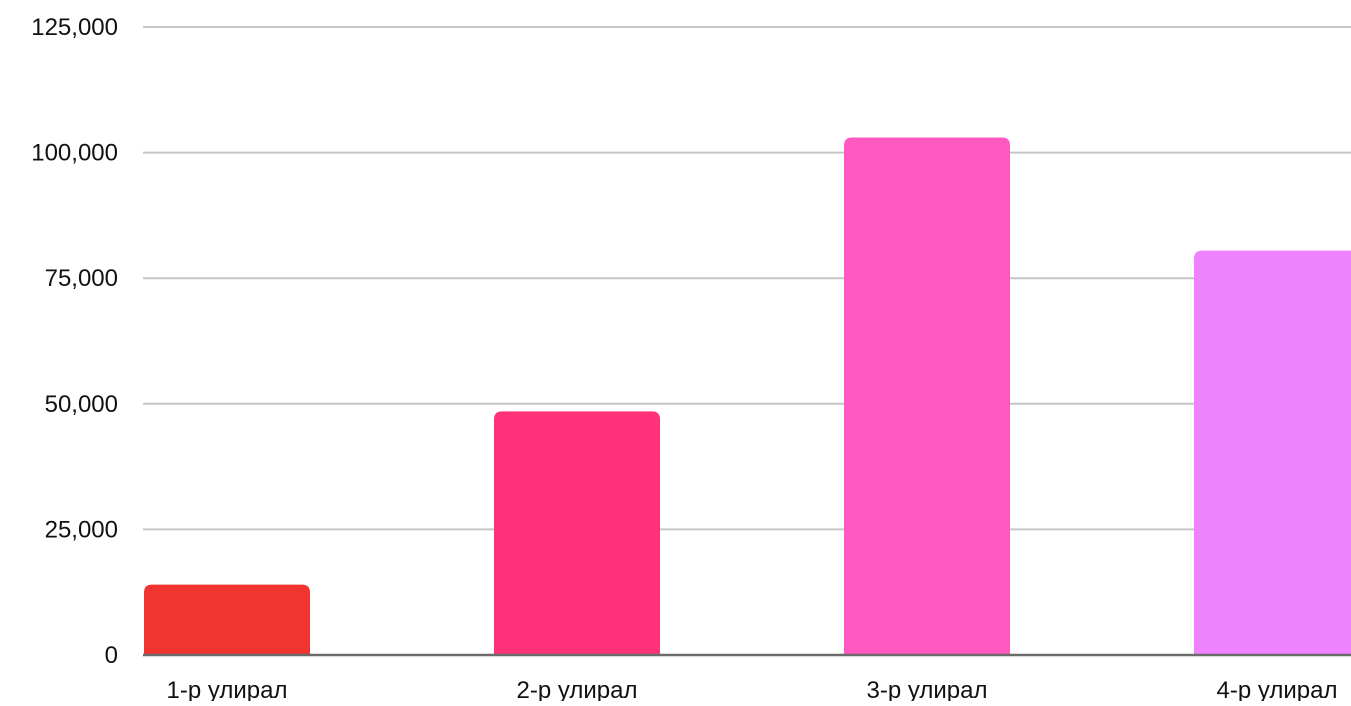  Describe the element at coordinates (81, 529) in the screenshot. I see `y-tick-label: 25,000` at that location.